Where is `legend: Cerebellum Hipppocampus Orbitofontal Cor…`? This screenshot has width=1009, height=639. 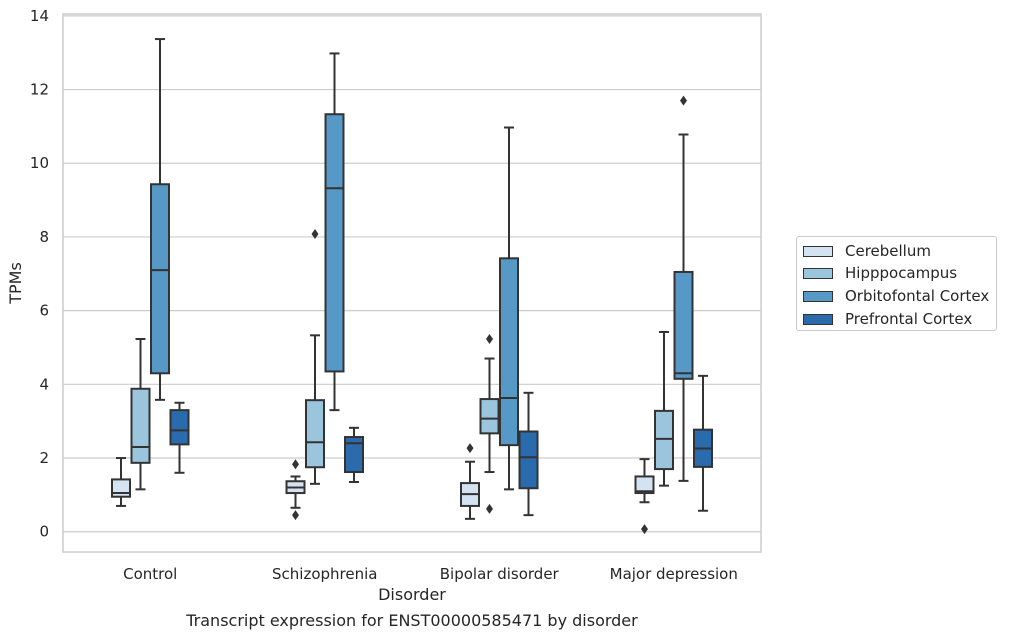 legend: Cerebellum Hipppocampus Orbitofontal Cor… is located at coordinates (896, 283).